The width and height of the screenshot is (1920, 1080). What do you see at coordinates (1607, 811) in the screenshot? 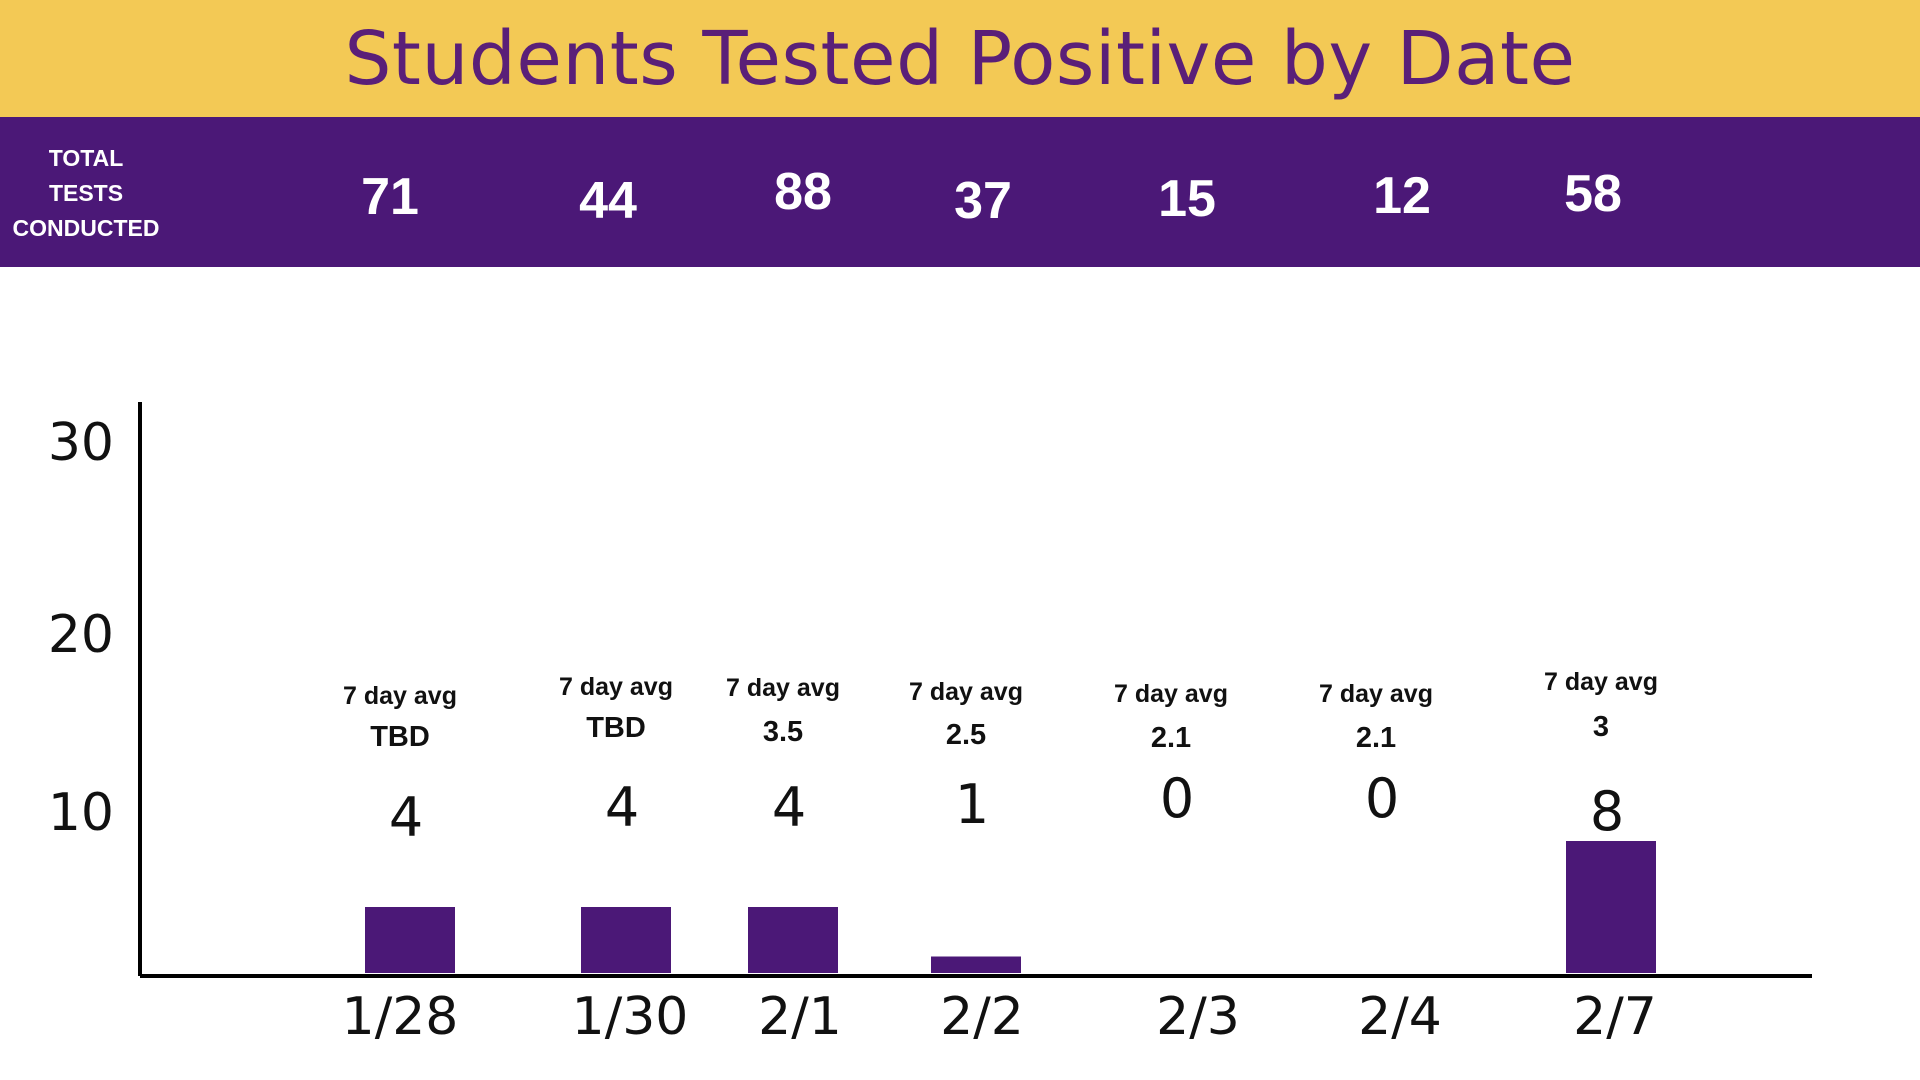
I see `data-label: 8` at bounding box center [1607, 811].